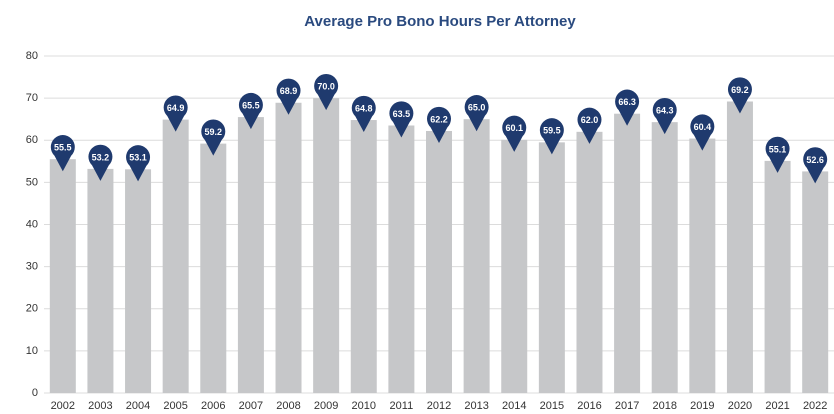 This screenshot has width=834, height=414. What do you see at coordinates (439, 406) in the screenshot?
I see `x-tick-label: 2012` at bounding box center [439, 406].